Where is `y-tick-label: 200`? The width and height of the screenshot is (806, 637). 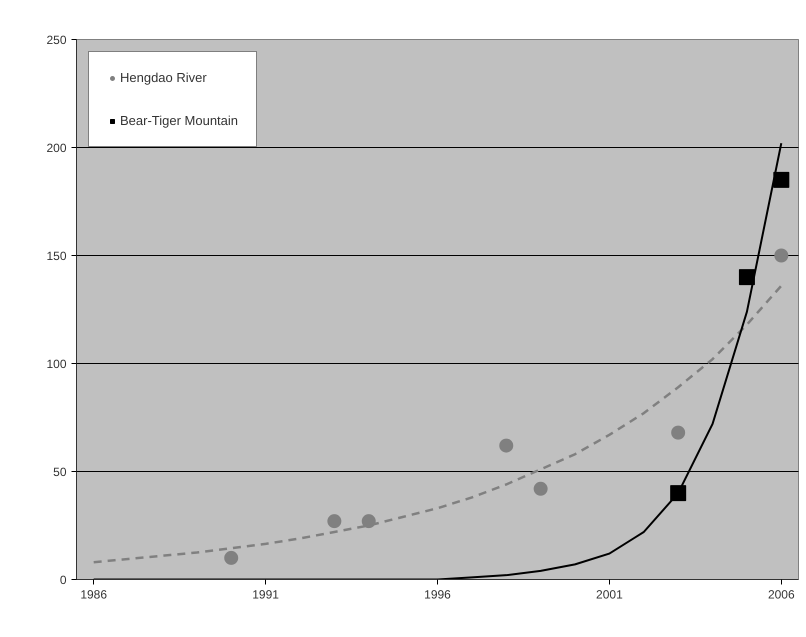
y-tick-label: 200 is located at coordinates (56, 148).